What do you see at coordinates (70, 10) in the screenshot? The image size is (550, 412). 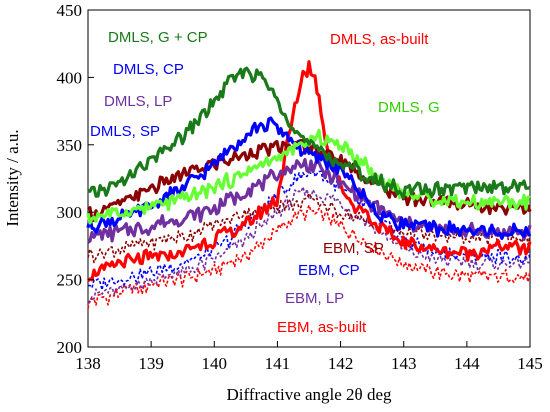 I see `y-tick-label: 450` at bounding box center [70, 10].